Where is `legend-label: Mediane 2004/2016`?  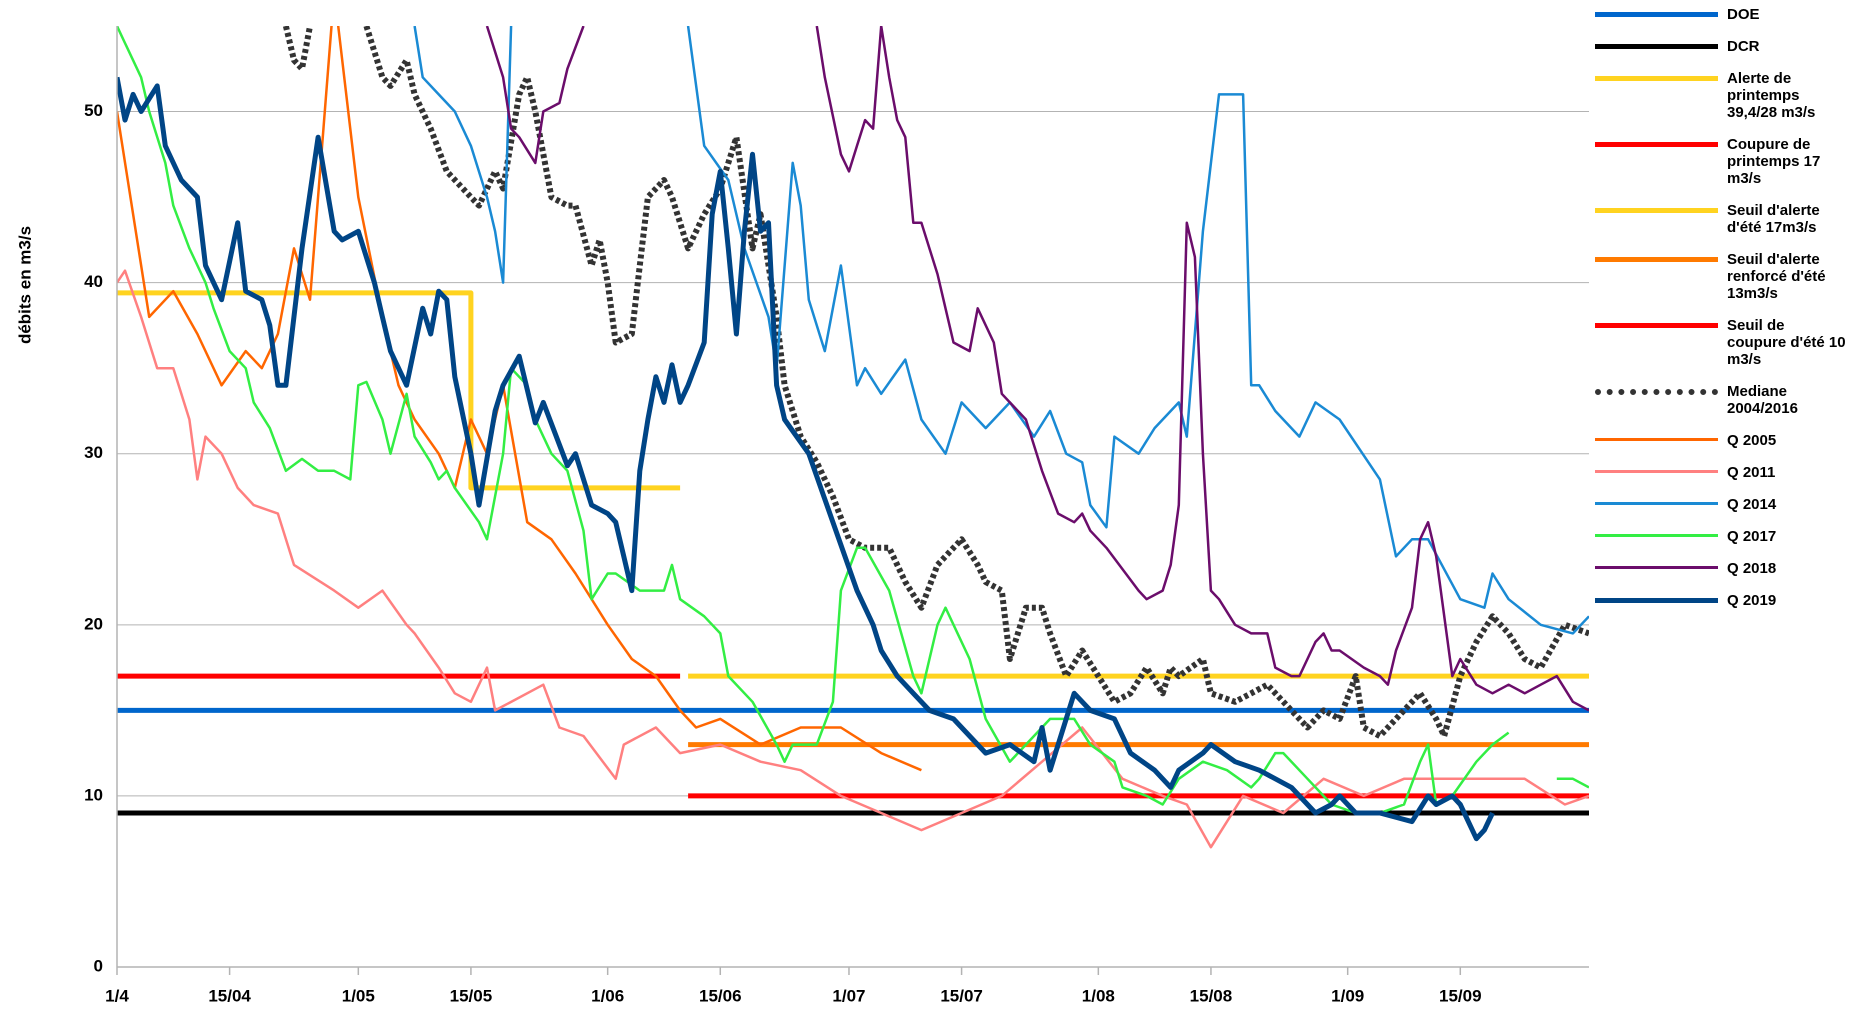
legend-label: Mediane 2004/2016 is located at coordinates (1762, 400).